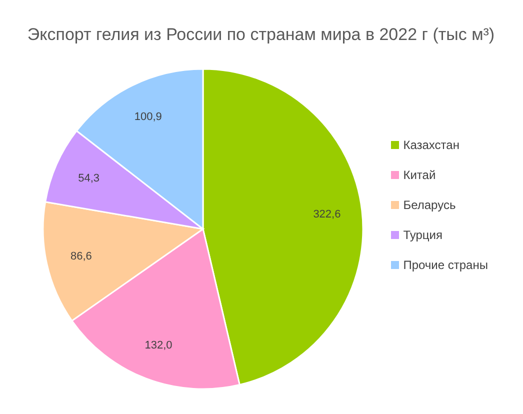 The width and height of the screenshot is (523, 414). I want to click on data-label: 100,9, so click(148, 116).